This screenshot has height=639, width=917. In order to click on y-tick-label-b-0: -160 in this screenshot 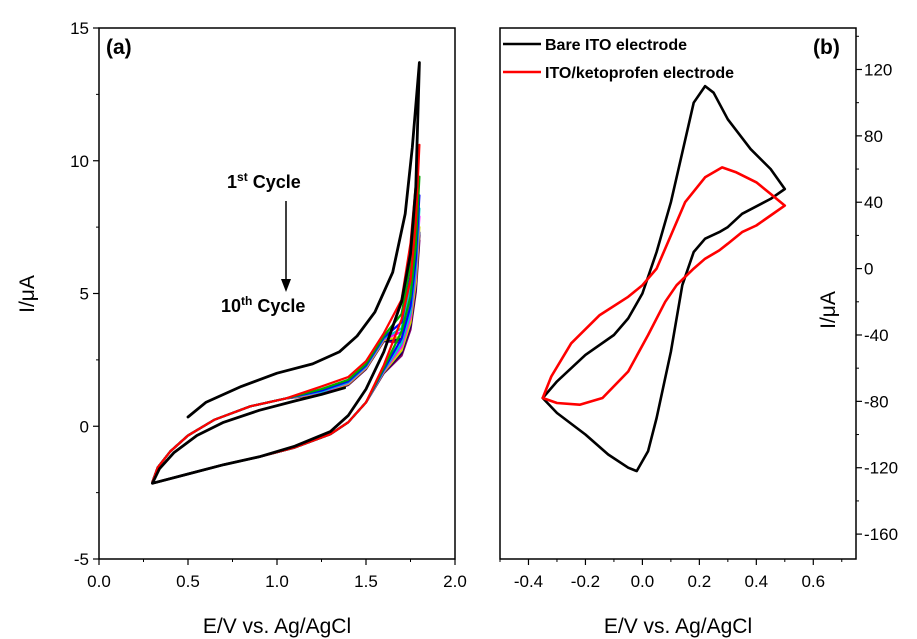, I will do `click(881, 534)`.